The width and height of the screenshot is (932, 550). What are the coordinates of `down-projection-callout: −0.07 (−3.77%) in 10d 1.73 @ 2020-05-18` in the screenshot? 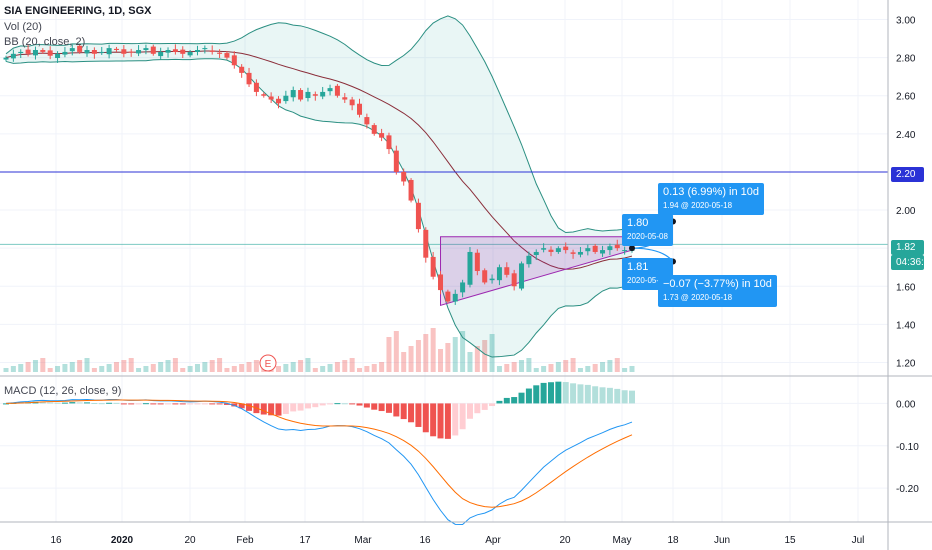 It's located at (717, 291).